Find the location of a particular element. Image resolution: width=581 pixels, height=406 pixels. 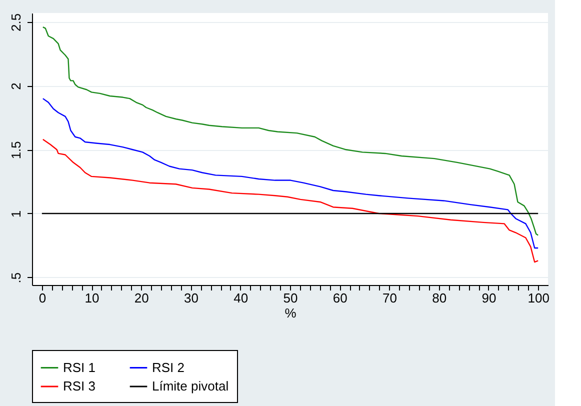

legend-label: RSI 1 is located at coordinates (79, 367).